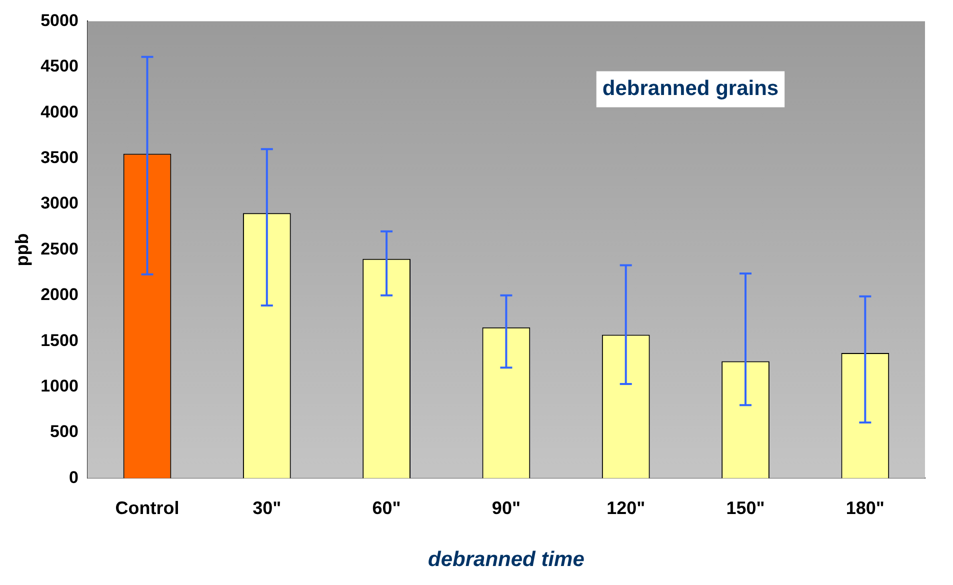 The image size is (953, 585). Describe the element at coordinates (690, 88) in the screenshot. I see `annotation: debranned grains` at that location.